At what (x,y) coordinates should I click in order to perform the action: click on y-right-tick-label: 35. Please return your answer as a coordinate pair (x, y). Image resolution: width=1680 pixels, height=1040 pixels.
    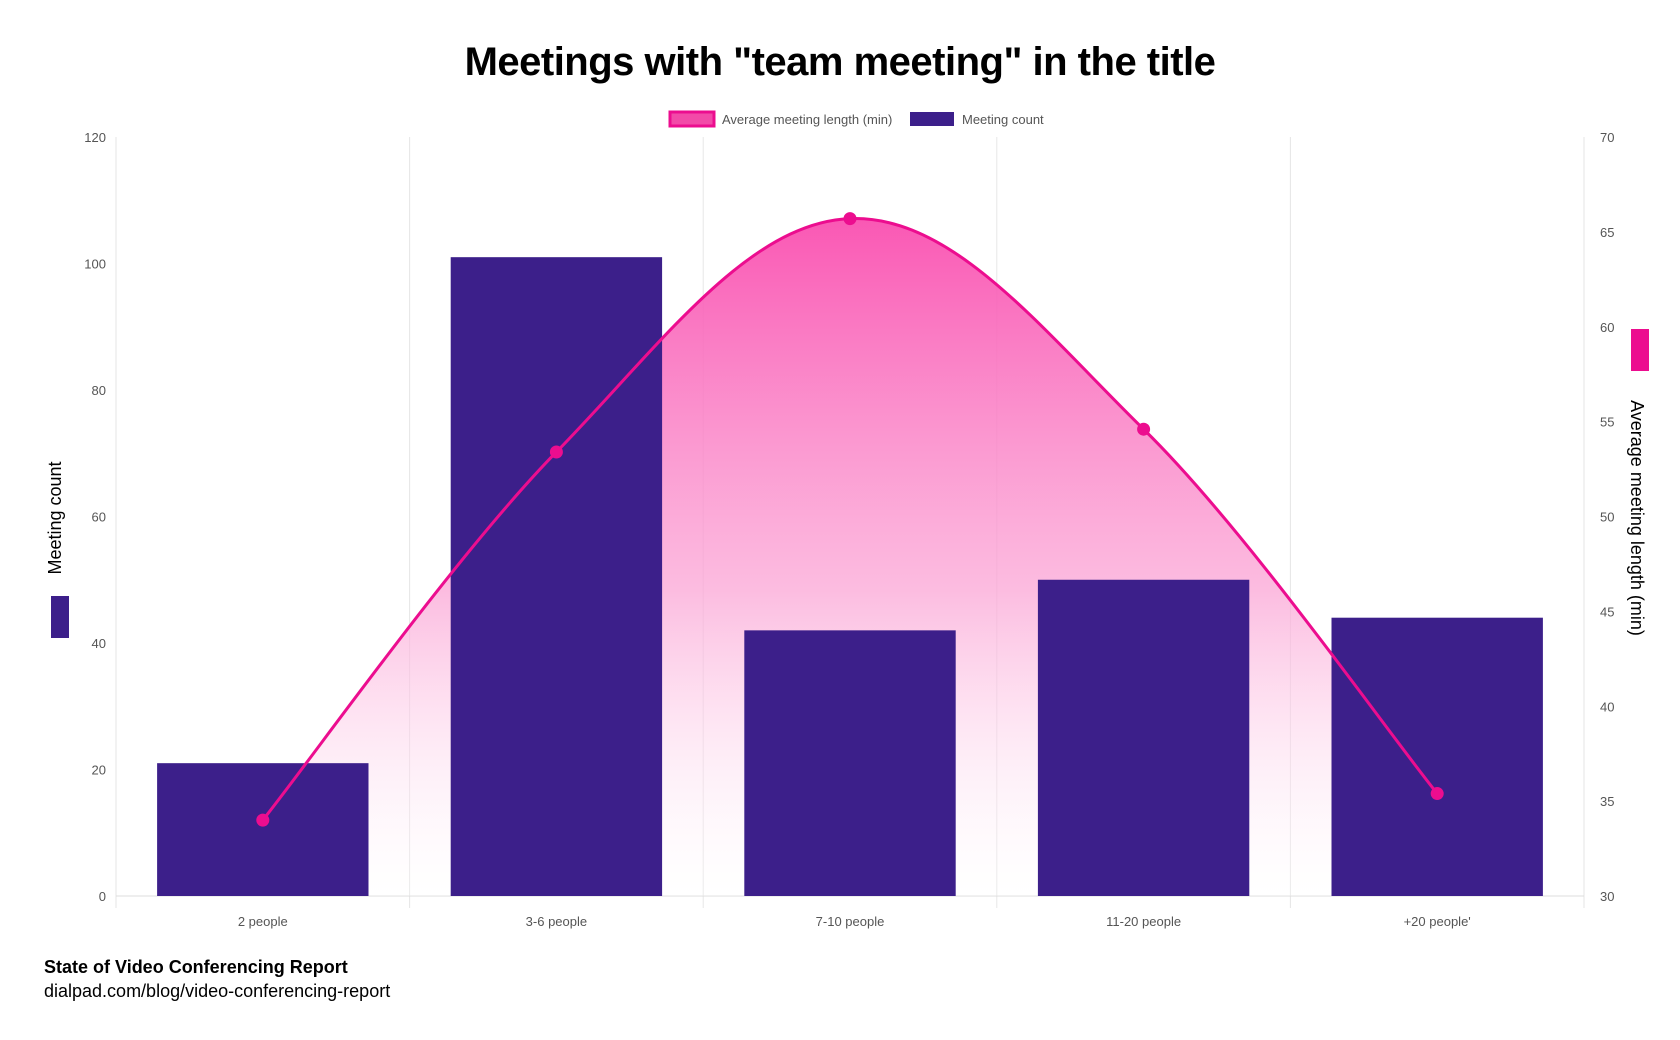
    Looking at the image, I should click on (1607, 801).